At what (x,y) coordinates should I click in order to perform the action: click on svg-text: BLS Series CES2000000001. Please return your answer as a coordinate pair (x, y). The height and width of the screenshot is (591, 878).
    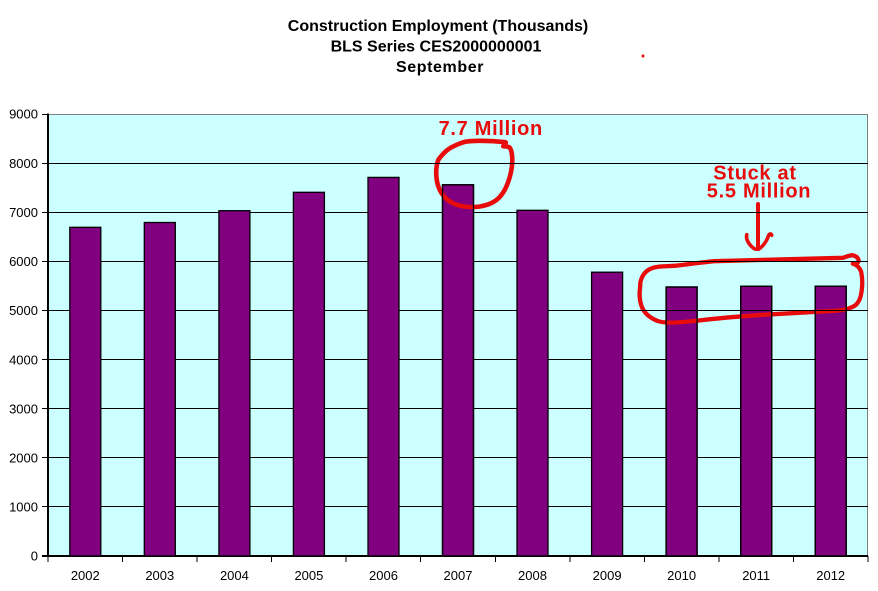
    Looking at the image, I should click on (436, 47).